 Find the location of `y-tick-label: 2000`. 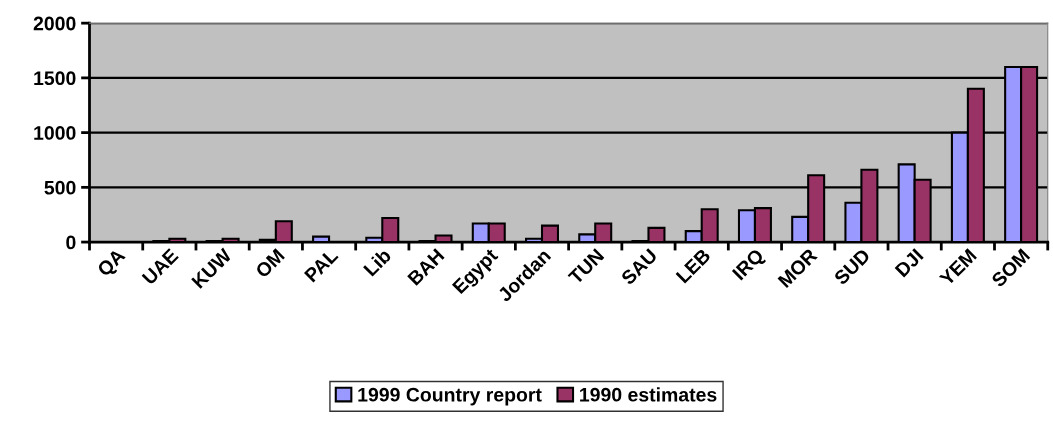

y-tick-label: 2000 is located at coordinates (54, 23).